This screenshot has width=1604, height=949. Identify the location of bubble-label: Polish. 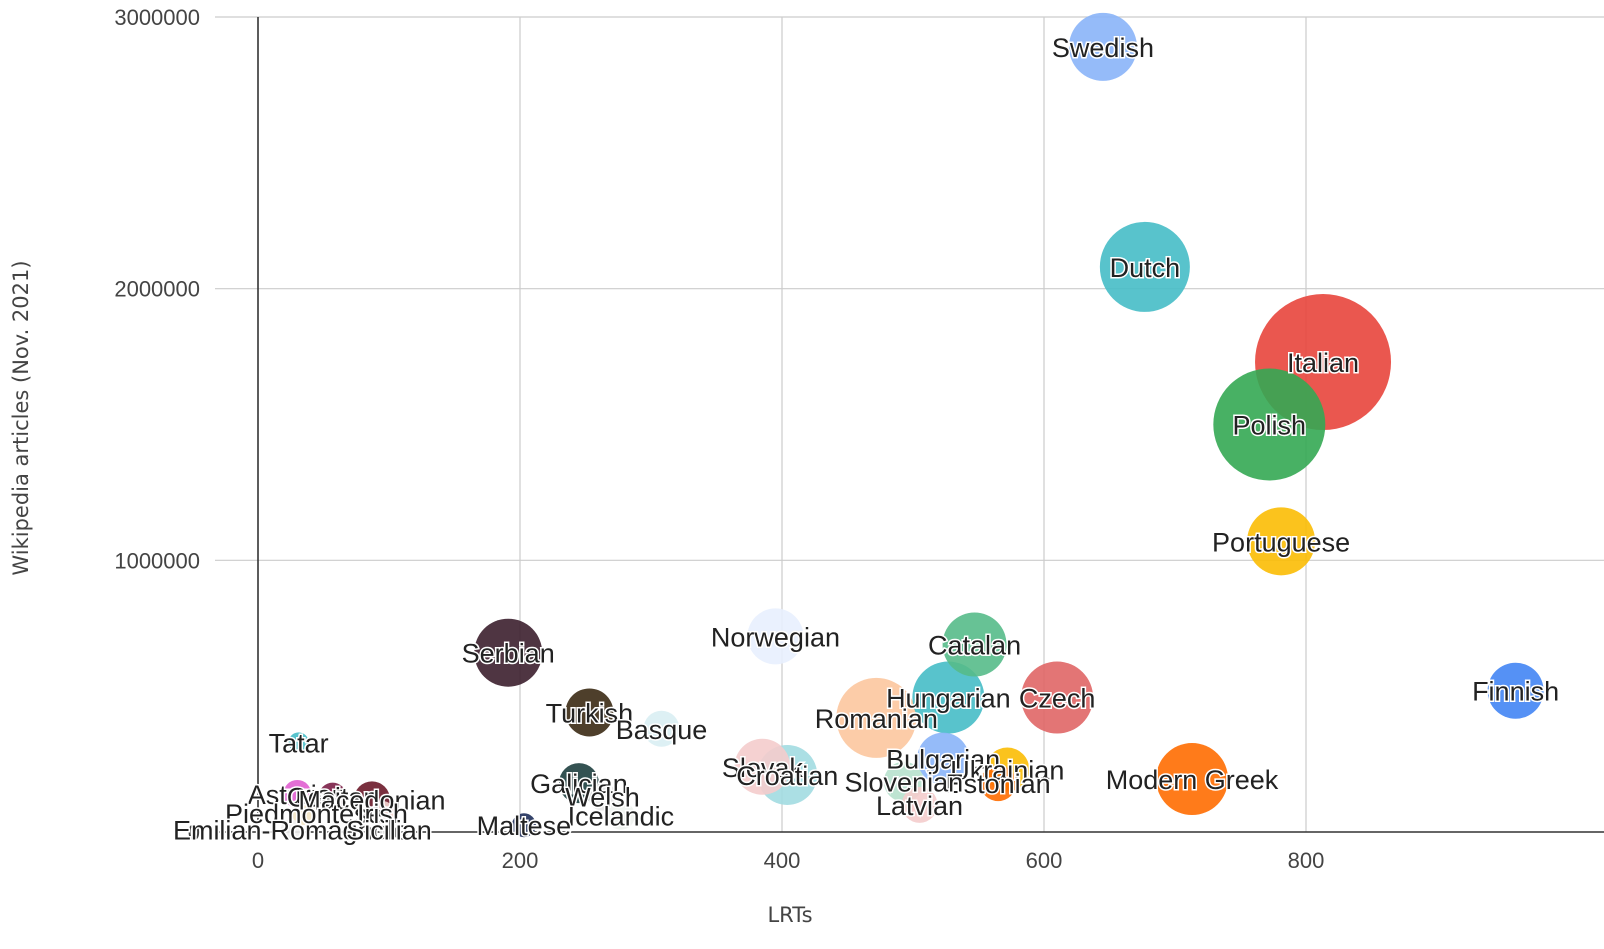
(1270, 426).